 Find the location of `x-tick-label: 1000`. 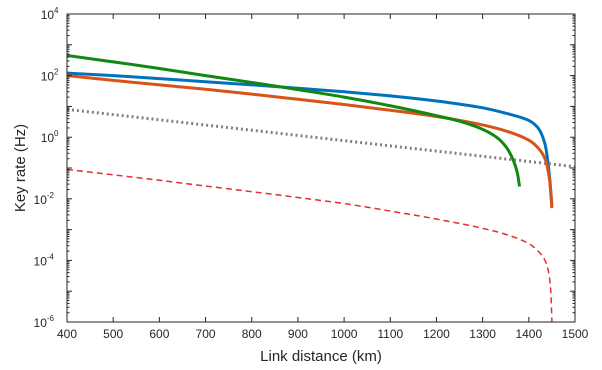

x-tick-label: 1000 is located at coordinates (344, 334).